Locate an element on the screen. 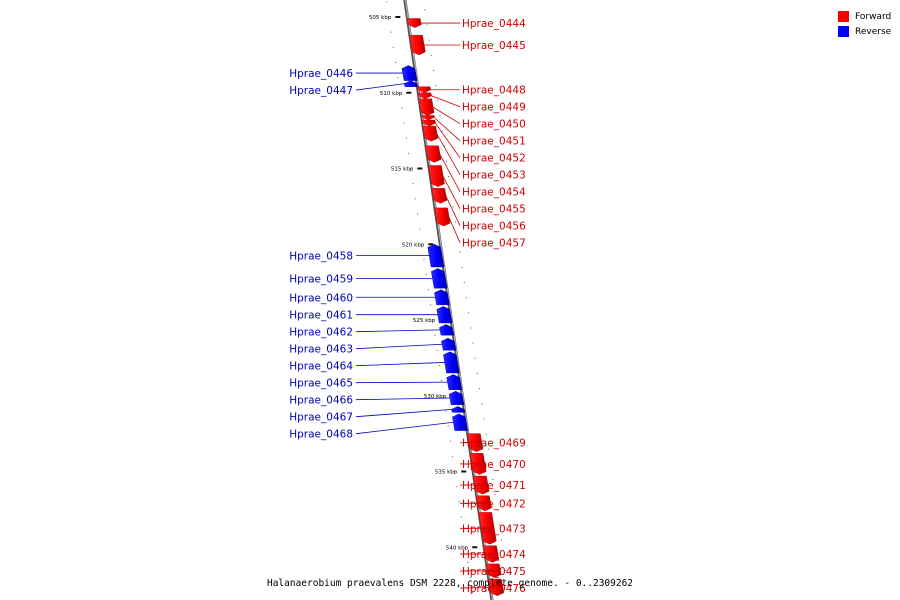  gene-label: Hprae_0469 is located at coordinates (494, 444).